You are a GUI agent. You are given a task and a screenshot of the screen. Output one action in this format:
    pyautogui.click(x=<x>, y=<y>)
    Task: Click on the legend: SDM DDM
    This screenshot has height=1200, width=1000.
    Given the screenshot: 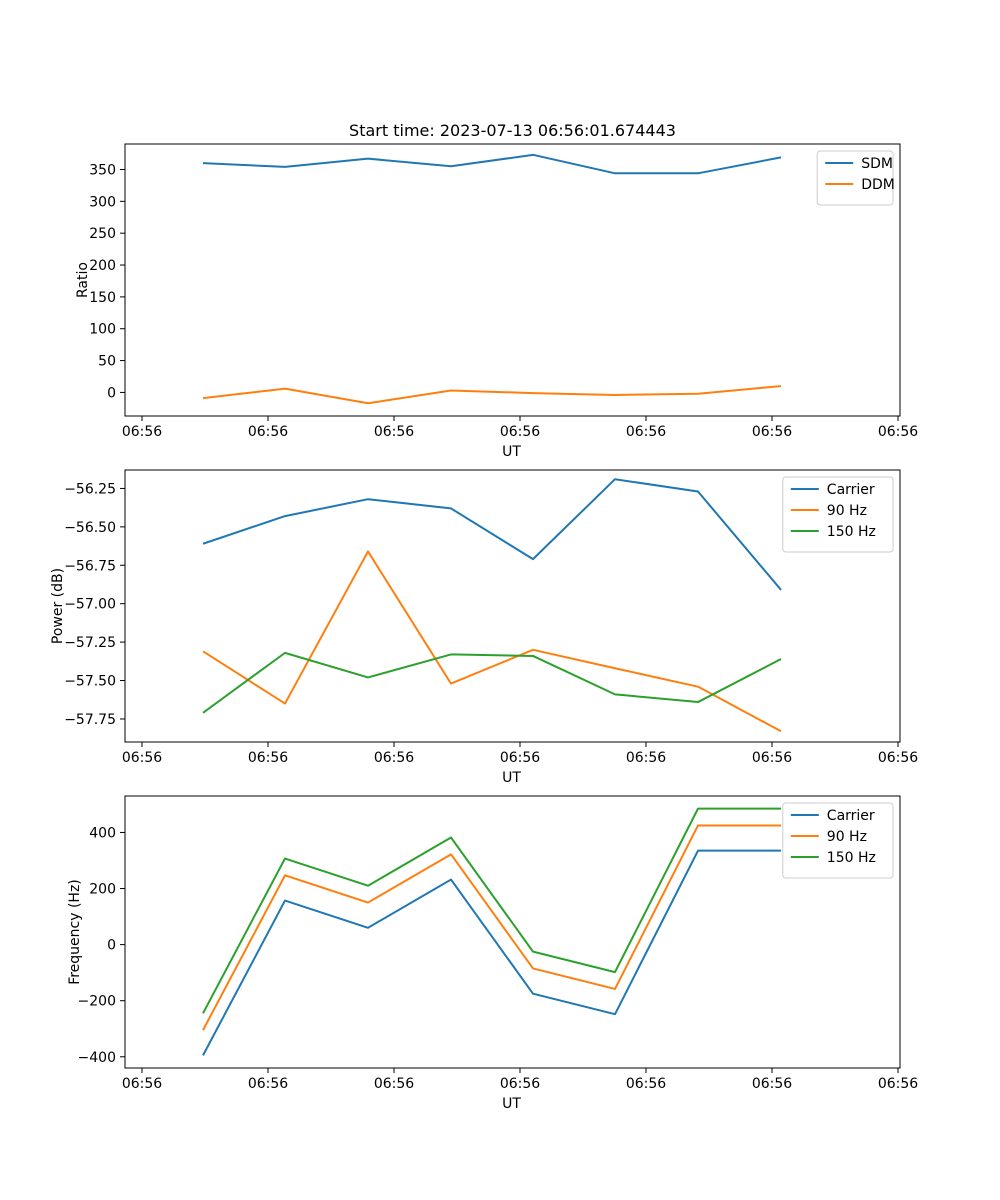 What is the action you would take?
    pyautogui.click(x=855, y=178)
    